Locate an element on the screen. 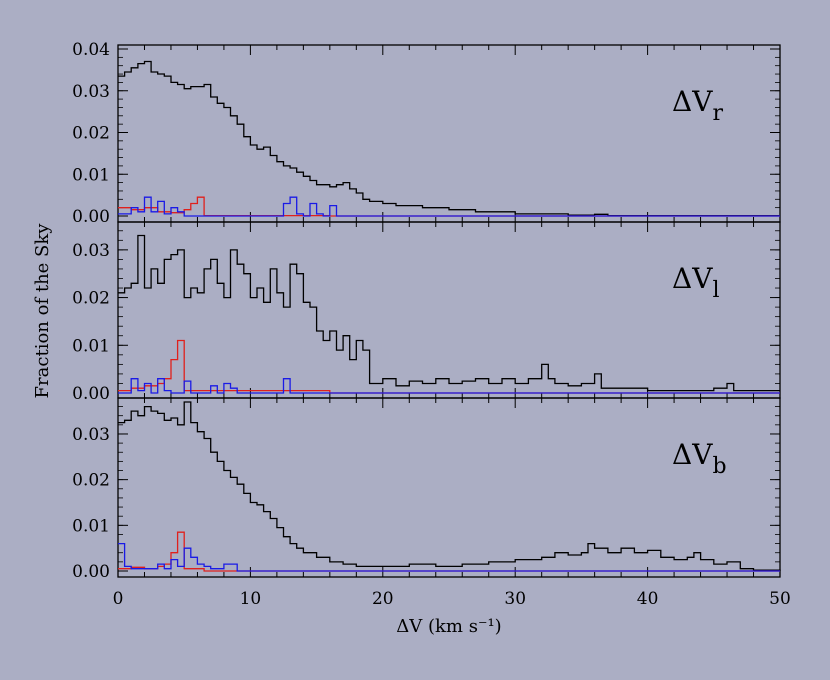 This screenshot has width=830, height=680. x-axis-title: ΔV (km s⁻¹) is located at coordinates (448, 626).